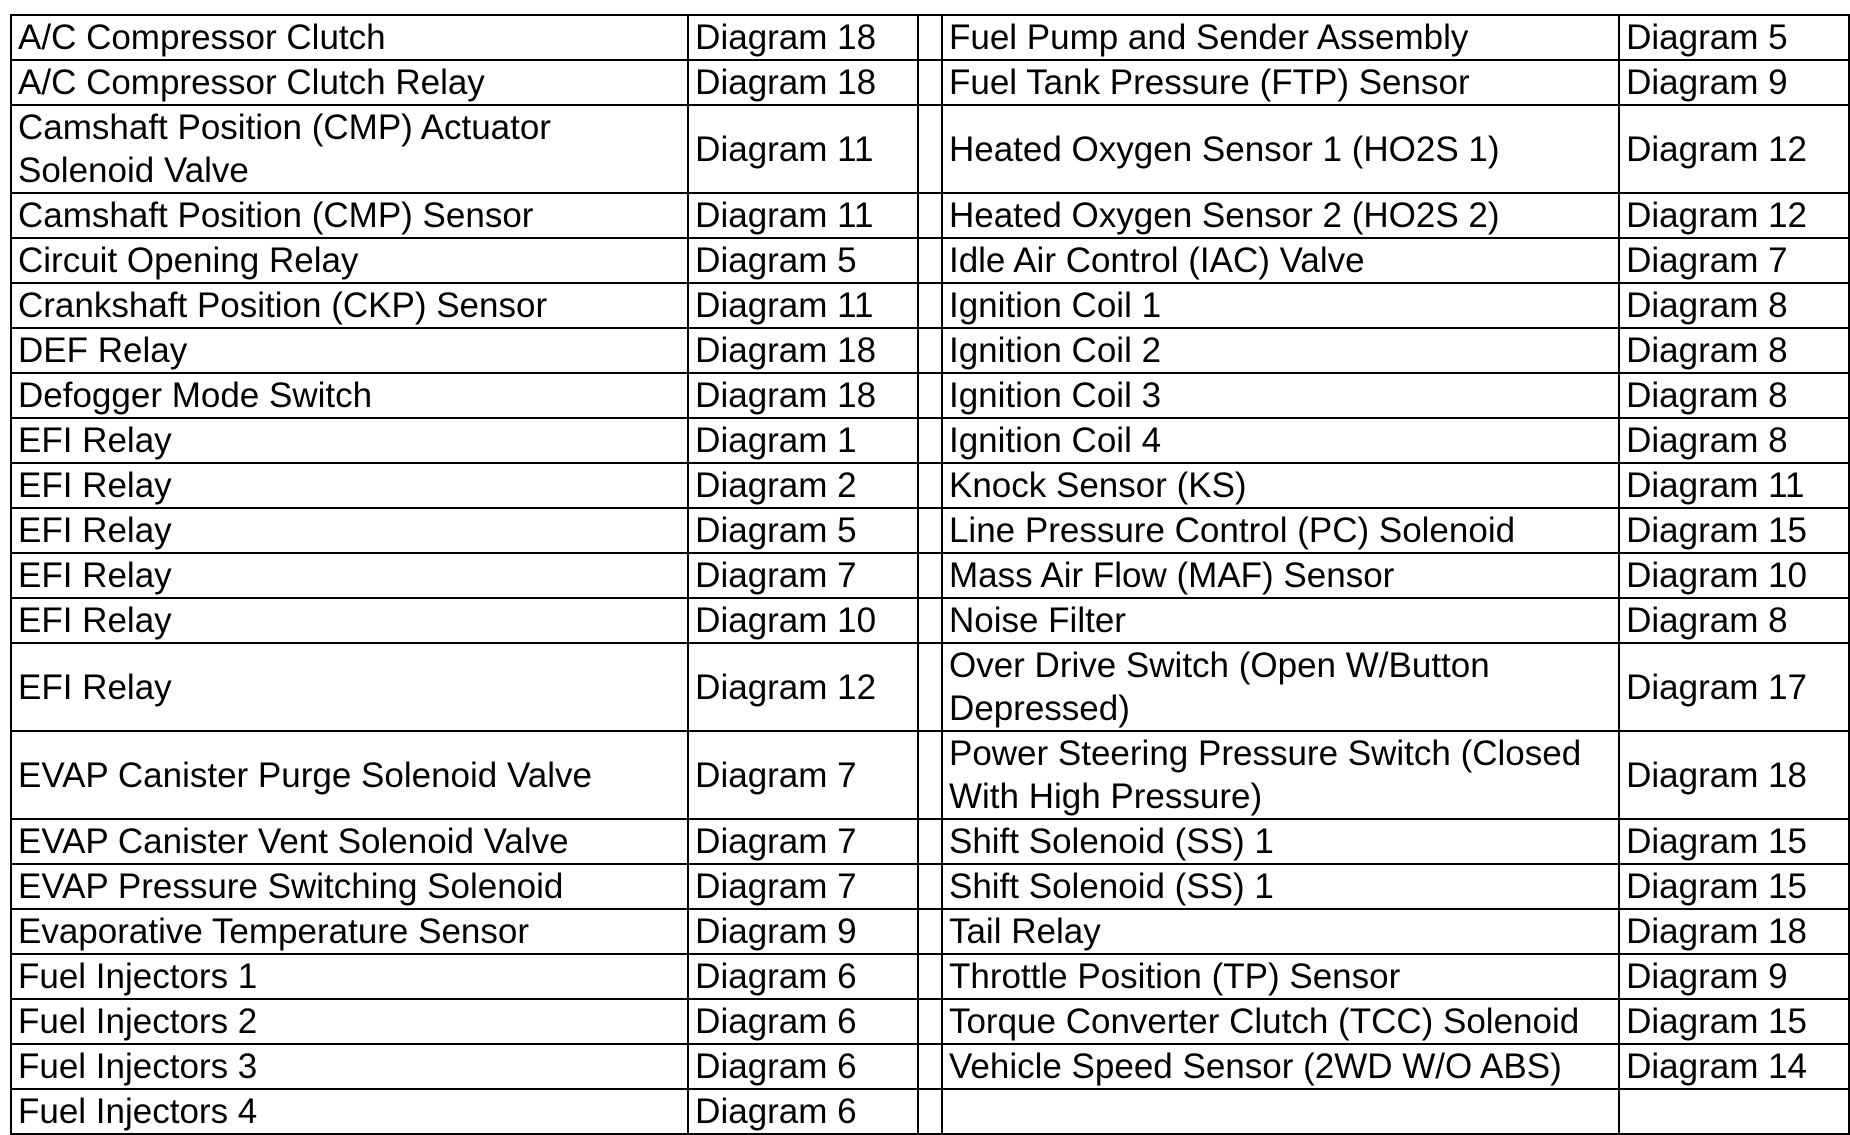 The width and height of the screenshot is (1850, 1135). Describe the element at coordinates (349, 976) in the screenshot. I see `component-name-cell: Fuel Injectors 1` at that location.